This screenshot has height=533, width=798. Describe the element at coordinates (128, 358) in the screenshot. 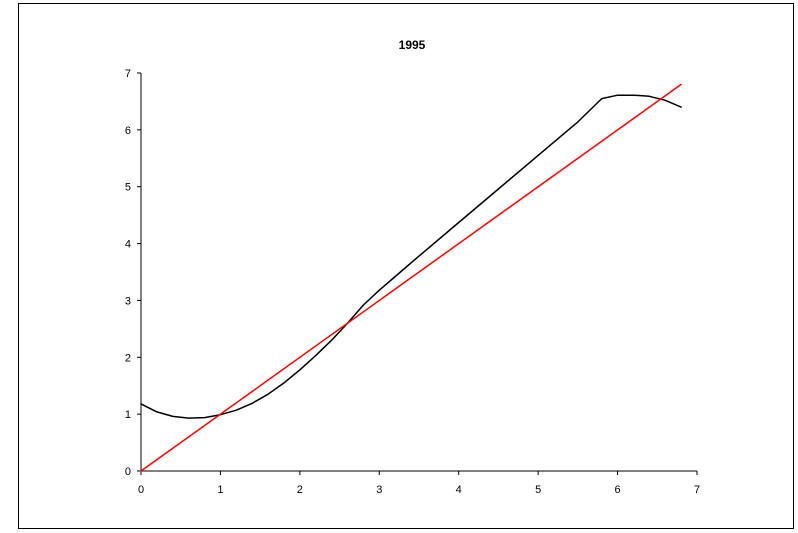

I see `y-tick-label: 2` at that location.